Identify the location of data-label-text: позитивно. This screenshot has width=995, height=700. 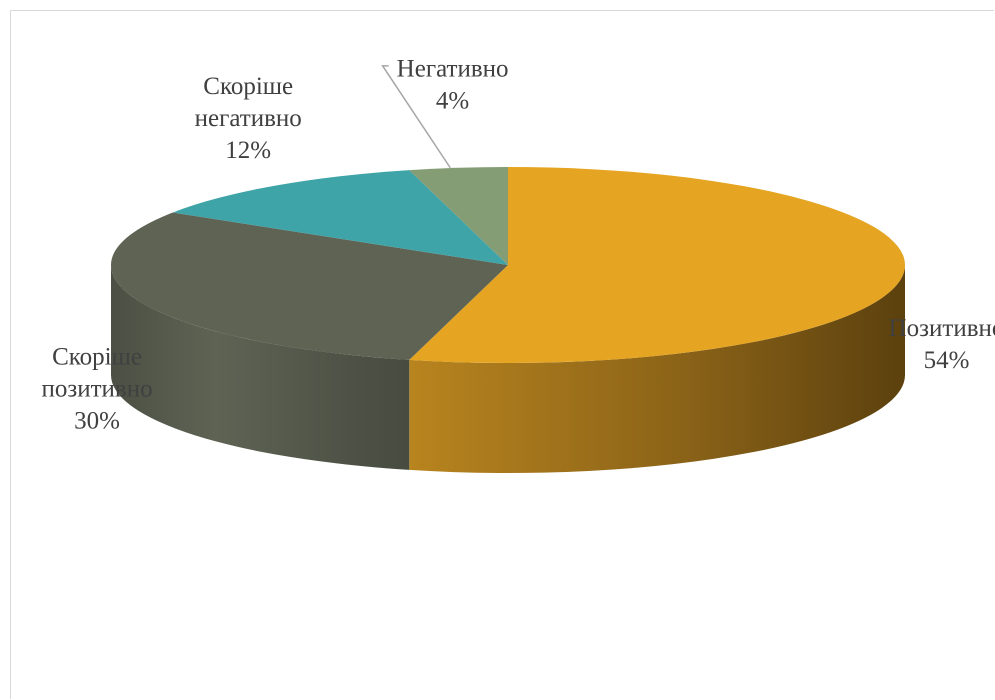
(96, 388).